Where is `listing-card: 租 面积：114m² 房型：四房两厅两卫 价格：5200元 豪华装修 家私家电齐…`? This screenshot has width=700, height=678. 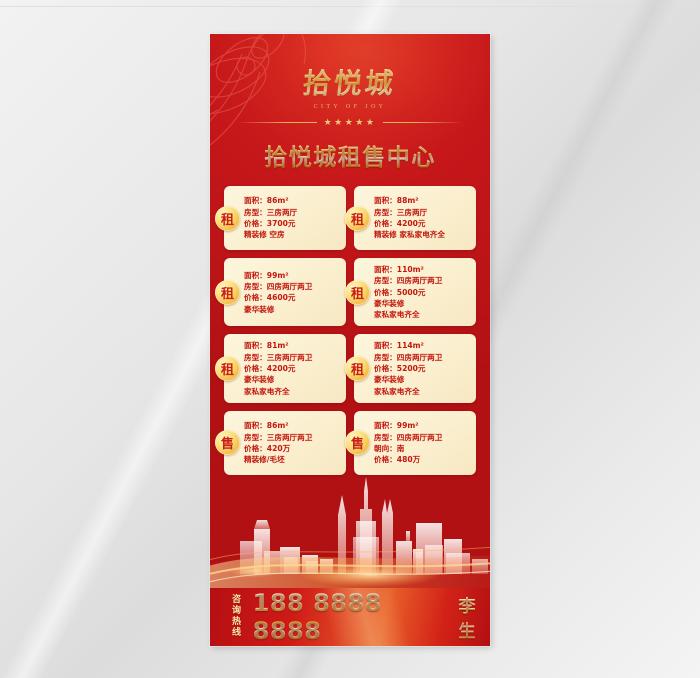 listing-card: 租 面积：114m² 房型：四房两厅两卫 价格：5200元 豪华装修 家私家电齐… is located at coordinates (410, 368).